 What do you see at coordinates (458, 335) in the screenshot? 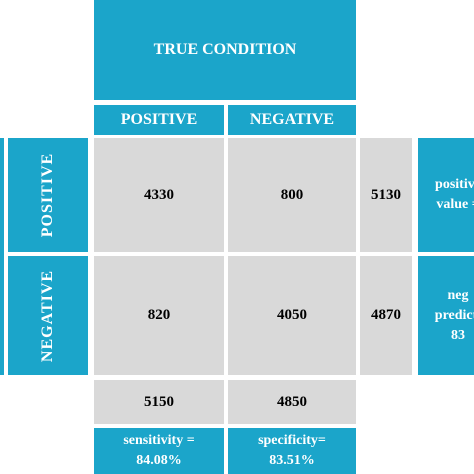
I see `metric-line: 83` at bounding box center [458, 335].